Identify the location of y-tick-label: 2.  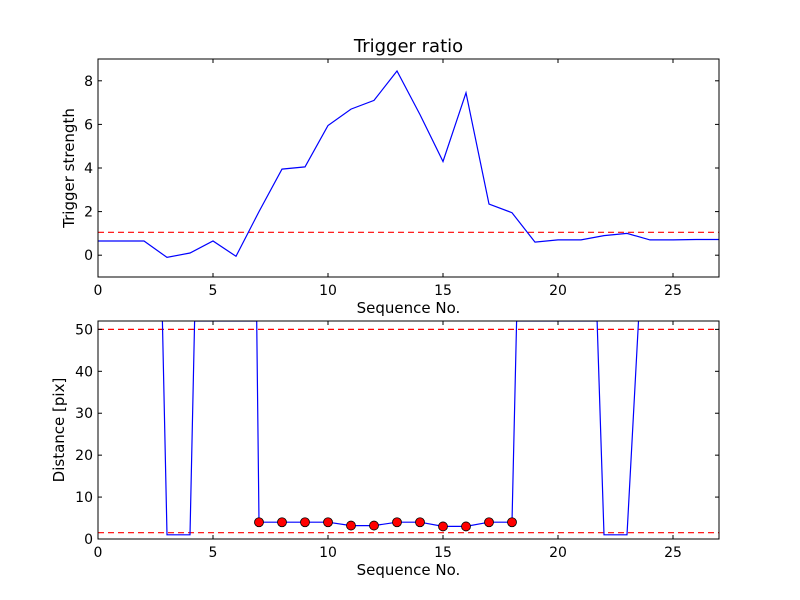
(88, 213).